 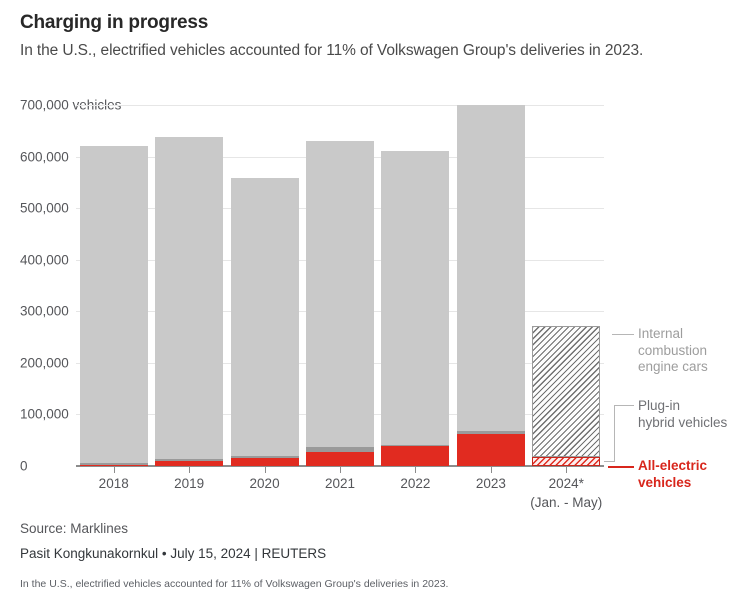 What do you see at coordinates (621, 467) in the screenshot?
I see `legend-leader-bev` at bounding box center [621, 467].